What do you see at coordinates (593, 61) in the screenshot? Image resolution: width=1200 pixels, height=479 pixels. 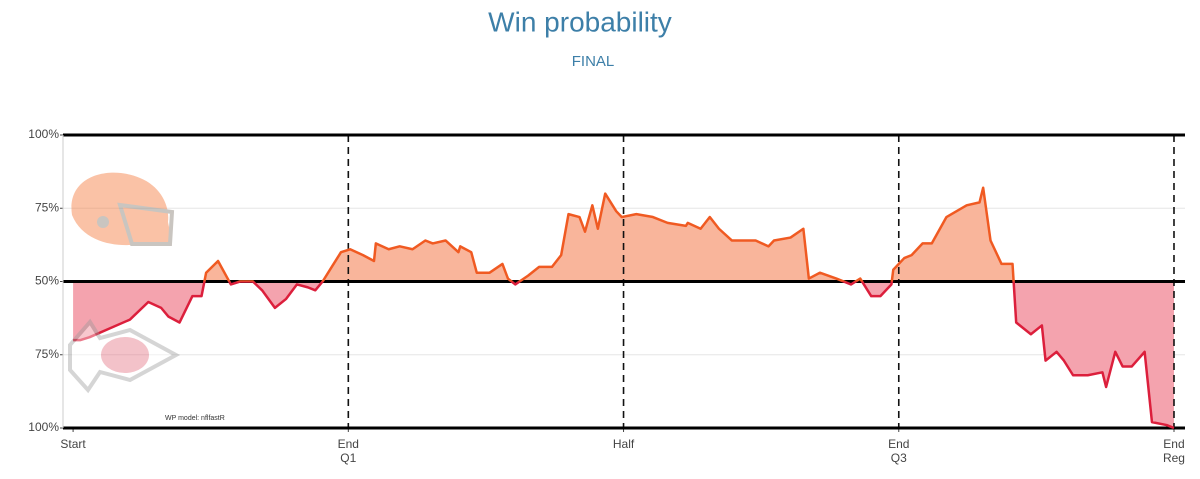 I see `chart-subtitle: FINAL` at bounding box center [593, 61].